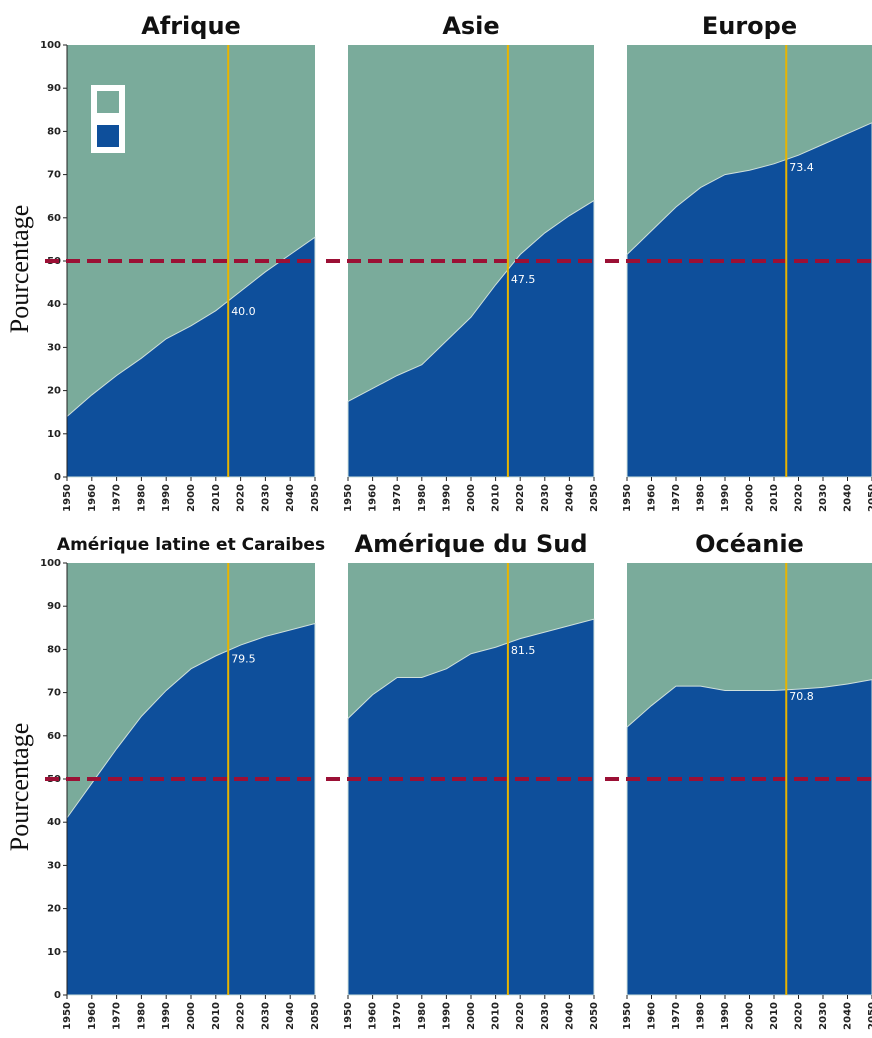  What do you see at coordinates (801, 696) in the screenshot?
I see `annotation-label: 70.8` at bounding box center [801, 696].